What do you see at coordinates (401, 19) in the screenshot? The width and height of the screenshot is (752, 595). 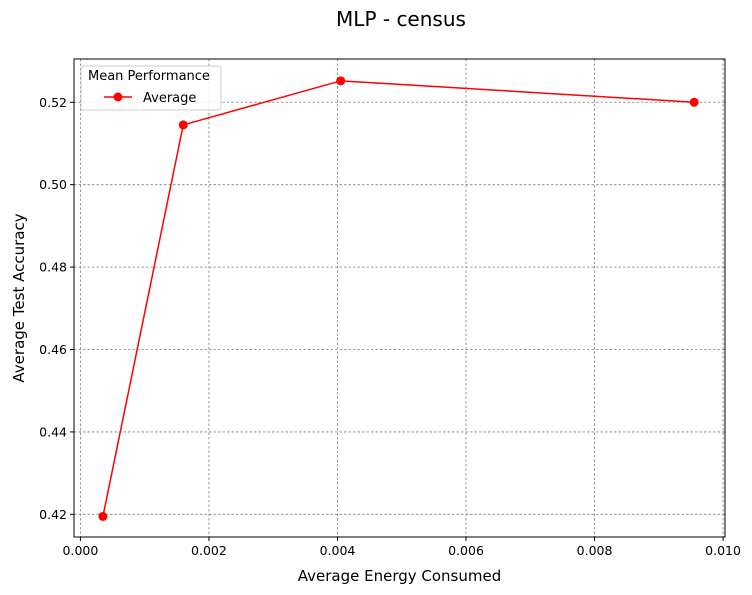 I see `chart-title: MLP - census` at bounding box center [401, 19].